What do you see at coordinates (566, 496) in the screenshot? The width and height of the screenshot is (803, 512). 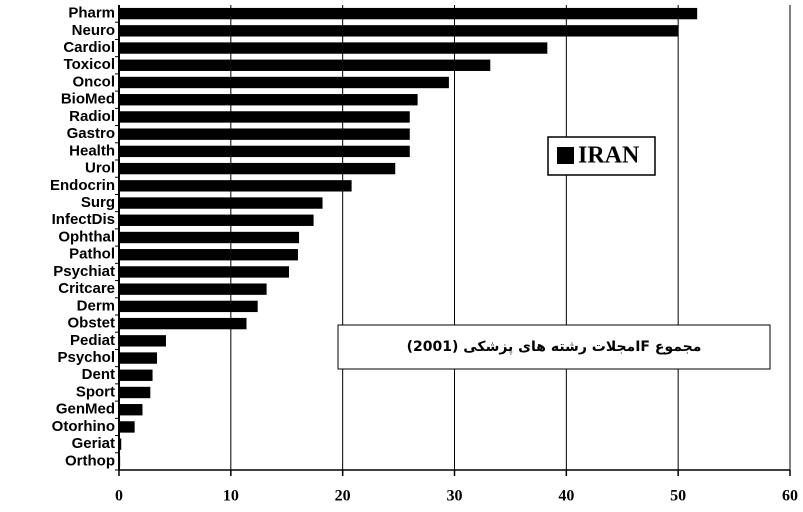 I see `x-tick-label: 40` at bounding box center [566, 496].